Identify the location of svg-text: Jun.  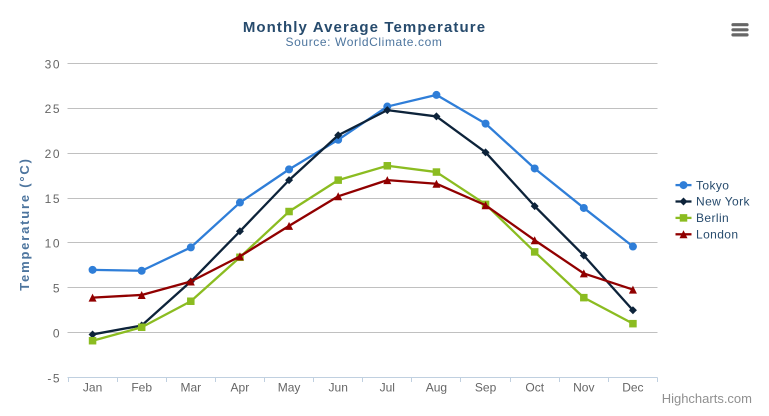
(338, 388).